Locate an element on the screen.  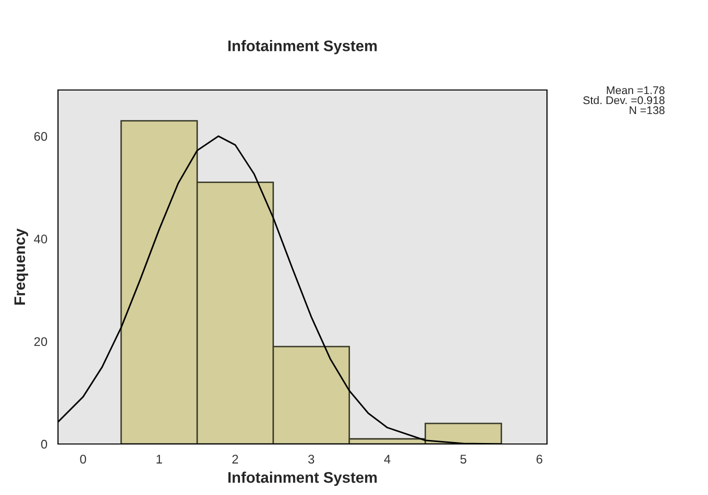
y-tick-label: 60 is located at coordinates (41, 136).